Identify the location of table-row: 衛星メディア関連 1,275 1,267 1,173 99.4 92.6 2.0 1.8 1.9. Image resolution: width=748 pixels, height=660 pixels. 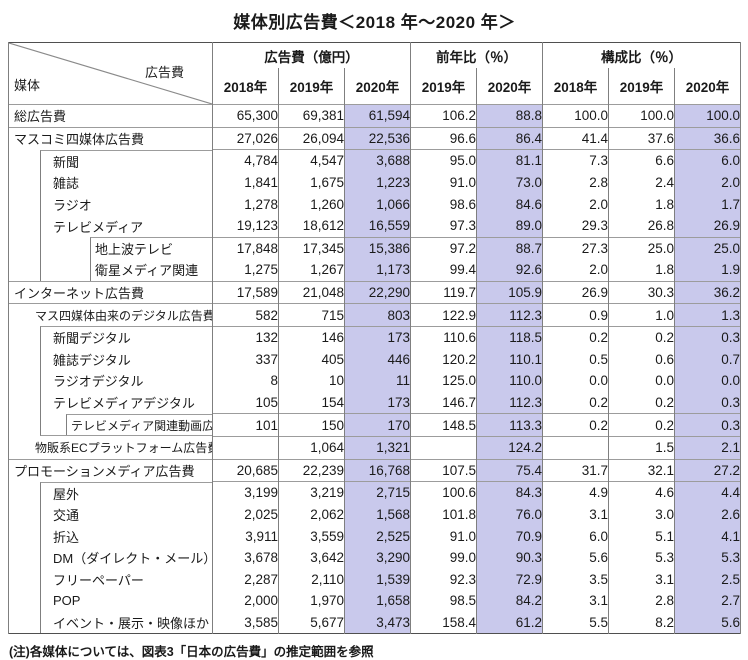
(375, 270).